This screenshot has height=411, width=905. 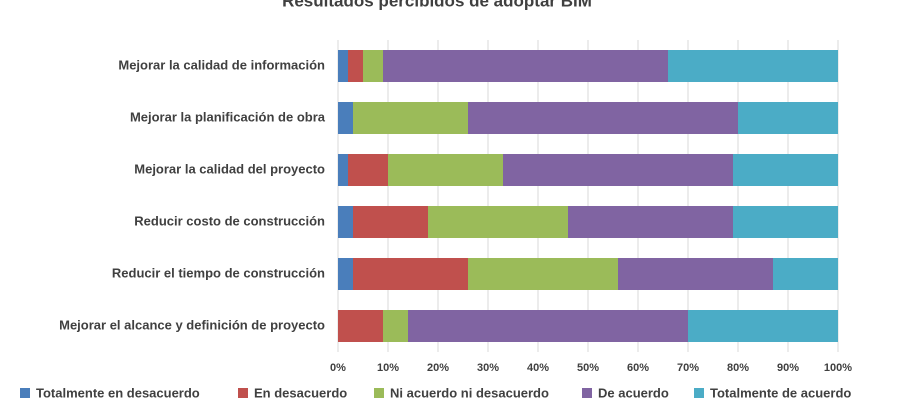 I want to click on legend-label: De acuerdo, so click(x=633, y=392).